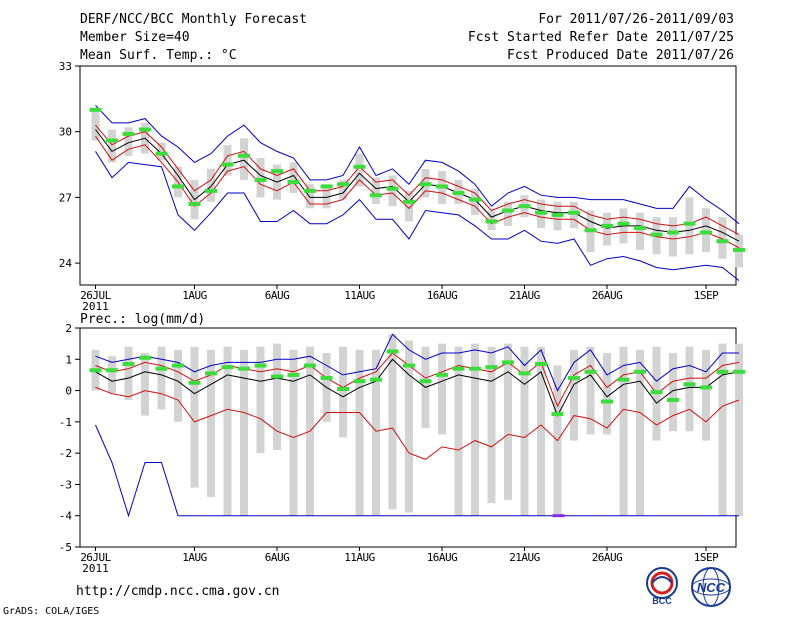  What do you see at coordinates (95, 557) in the screenshot?
I see `x-tick-label: 26JUL` at bounding box center [95, 557].